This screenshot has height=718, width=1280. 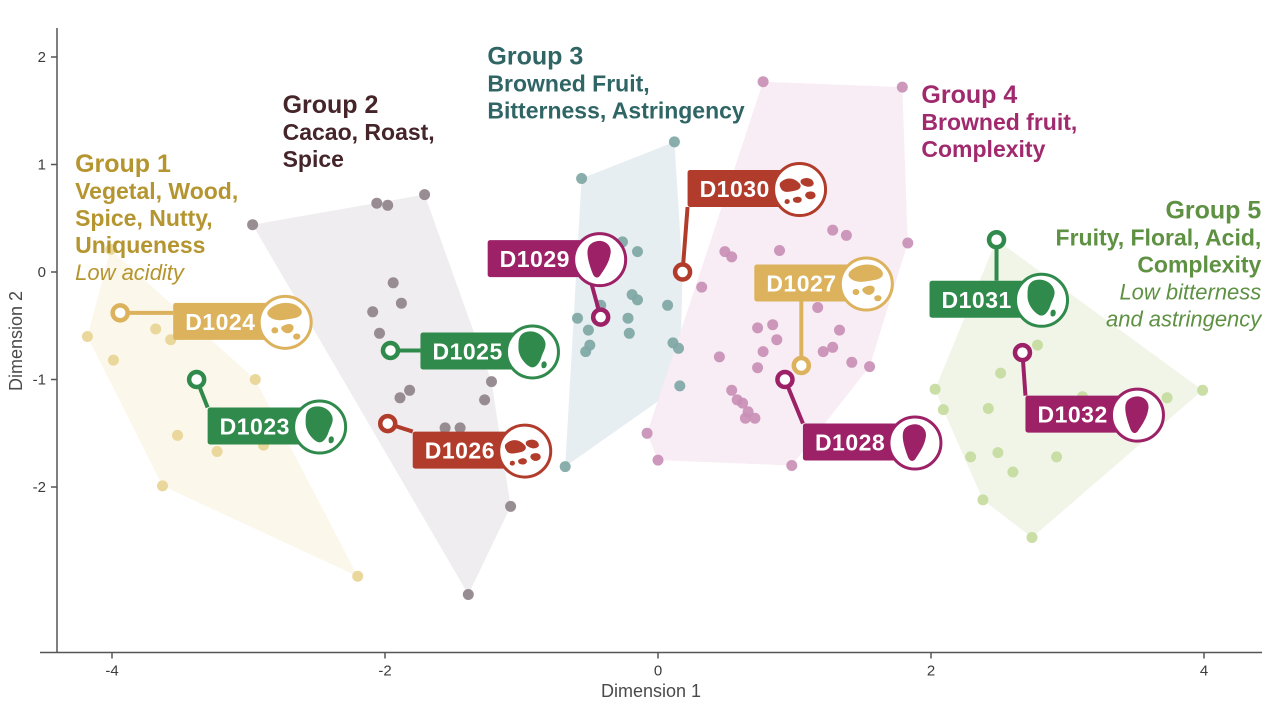 I want to click on sample-tag-label: D1029, so click(x=535, y=259).